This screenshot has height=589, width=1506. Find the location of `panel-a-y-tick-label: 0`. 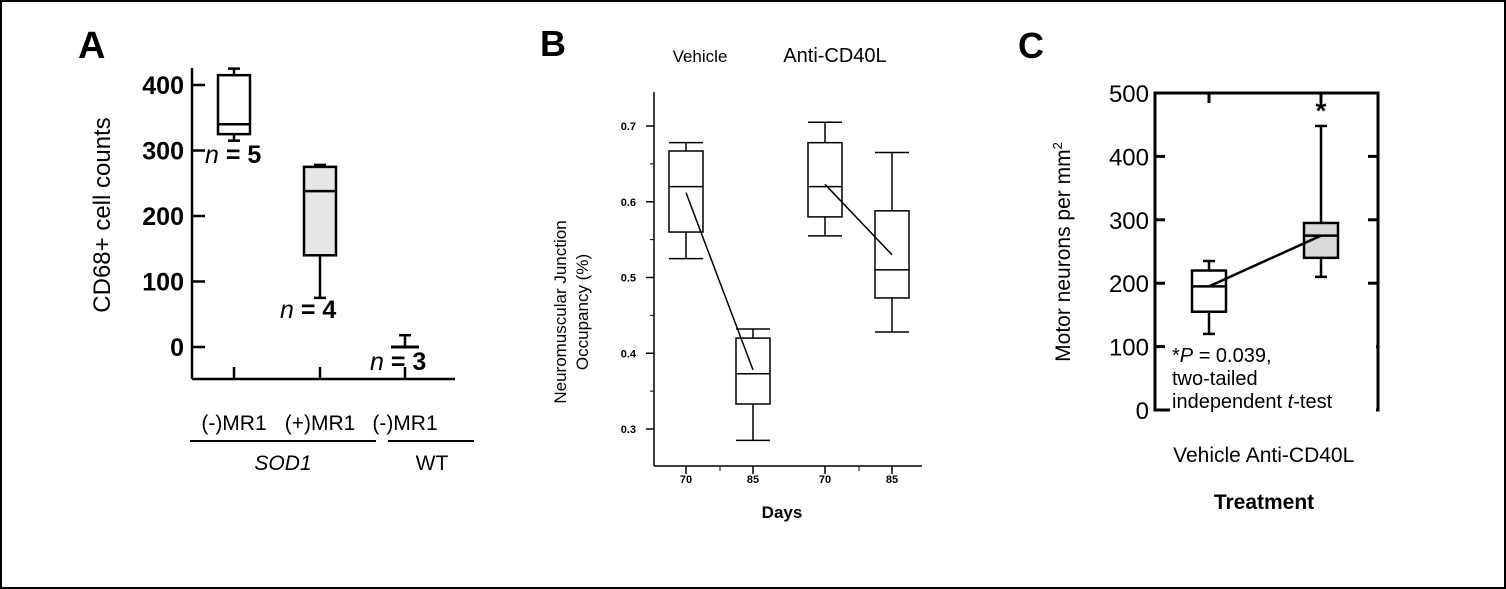

panel-a-y-tick-label: 0 is located at coordinates (177, 348).